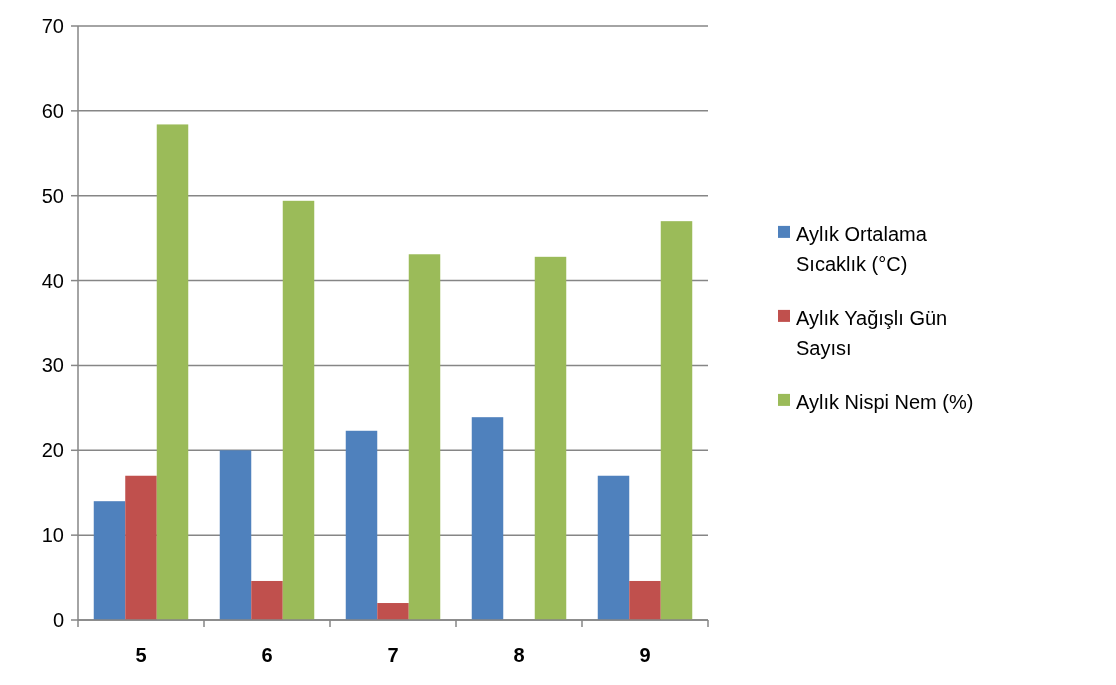 The height and width of the screenshot is (685, 1116). I want to click on y-tick-label: 20, so click(52, 450).